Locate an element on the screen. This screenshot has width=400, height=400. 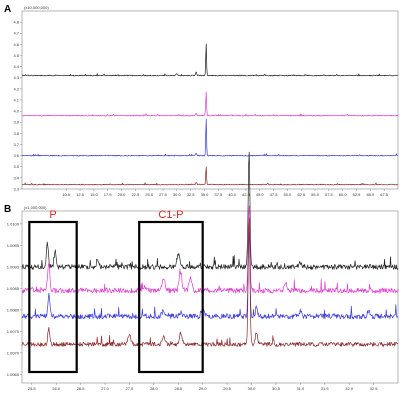
x-tick-label: 31.0 is located at coordinates (300, 388).